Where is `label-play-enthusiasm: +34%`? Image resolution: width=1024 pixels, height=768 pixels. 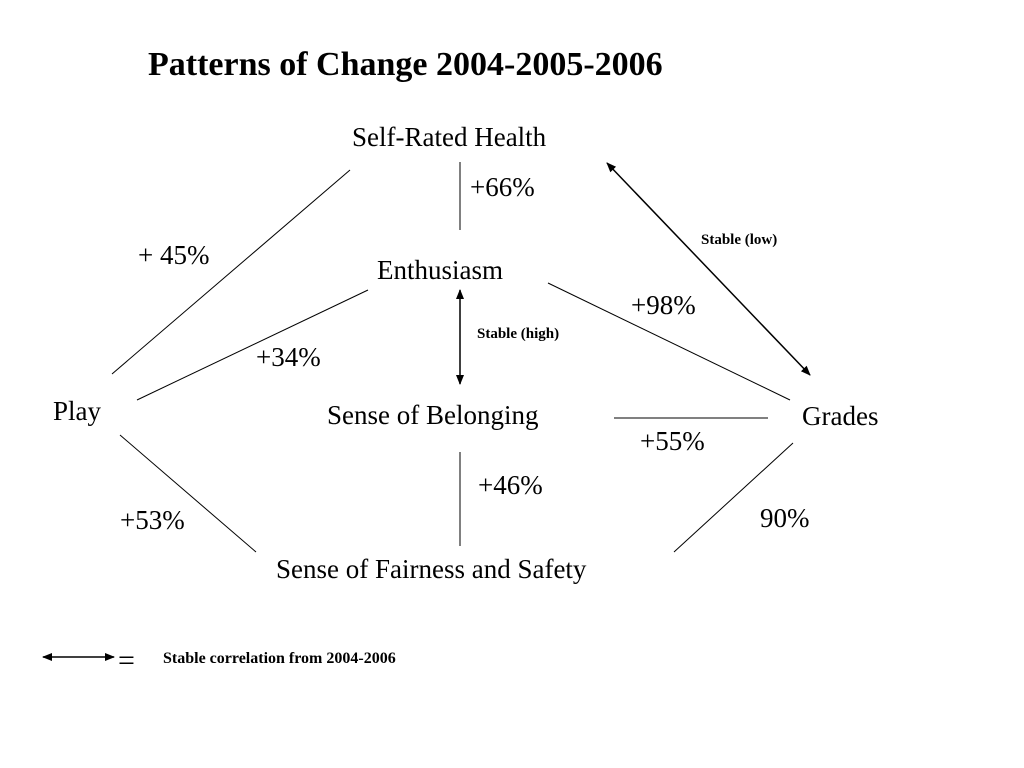
label-play-enthusiasm: +34% is located at coordinates (288, 357).